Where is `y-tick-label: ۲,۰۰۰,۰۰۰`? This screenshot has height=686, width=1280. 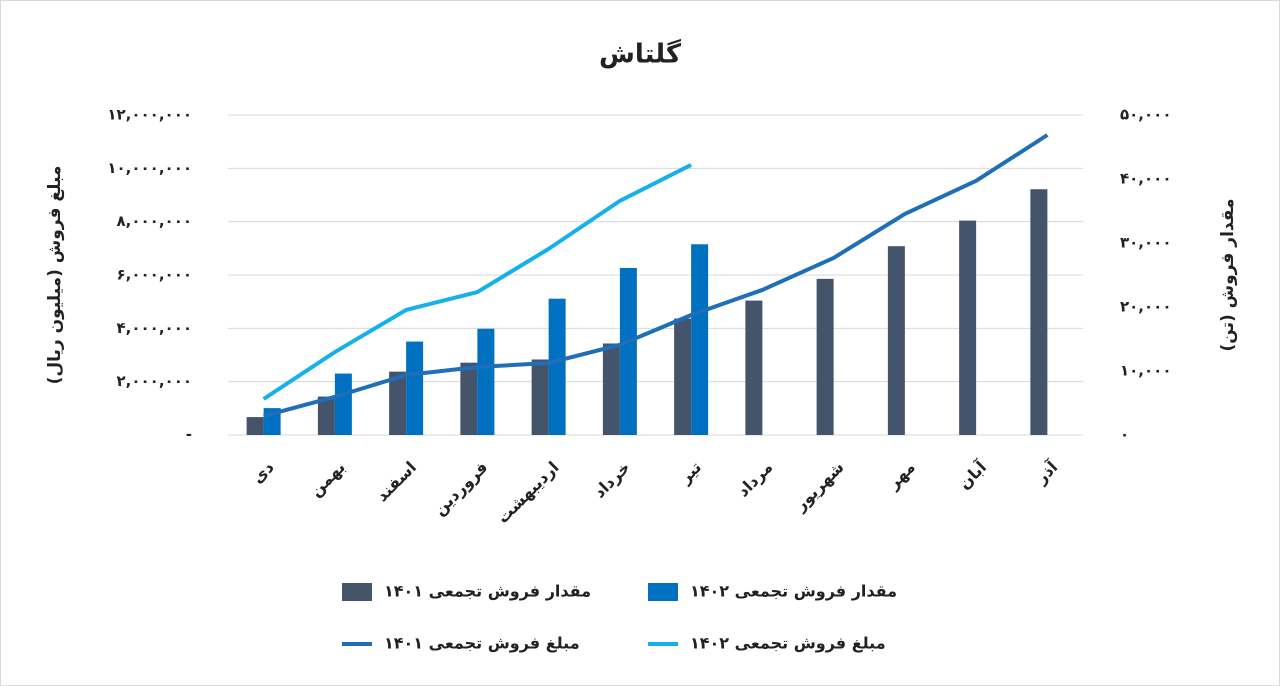 y-tick-label: ۲,۰۰۰,۰۰۰ is located at coordinates (154, 381).